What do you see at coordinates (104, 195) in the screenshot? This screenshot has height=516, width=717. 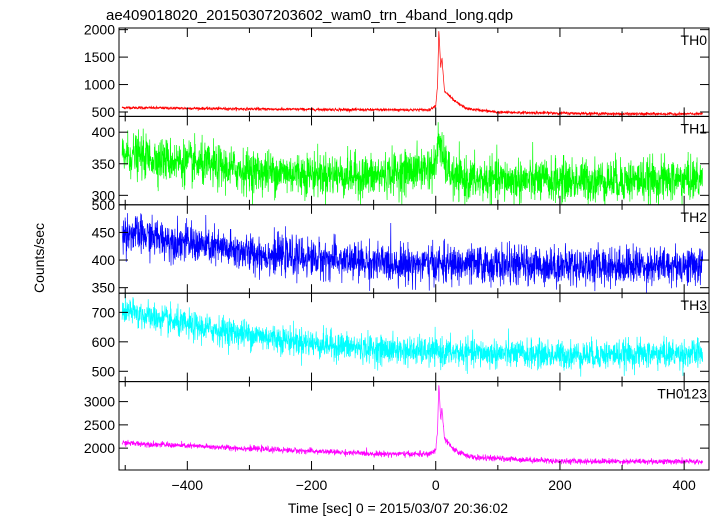 I see `y-tick-label-th1: 300` at bounding box center [104, 195].